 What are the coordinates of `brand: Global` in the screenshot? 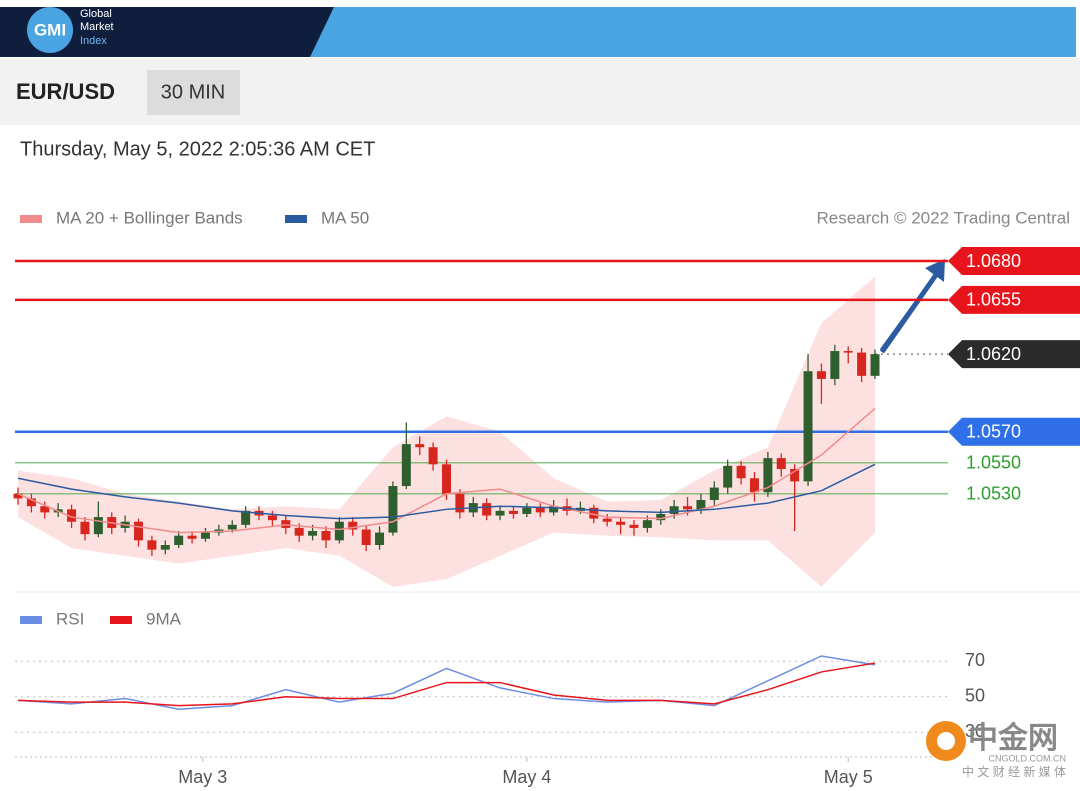 It's located at (96, 14).